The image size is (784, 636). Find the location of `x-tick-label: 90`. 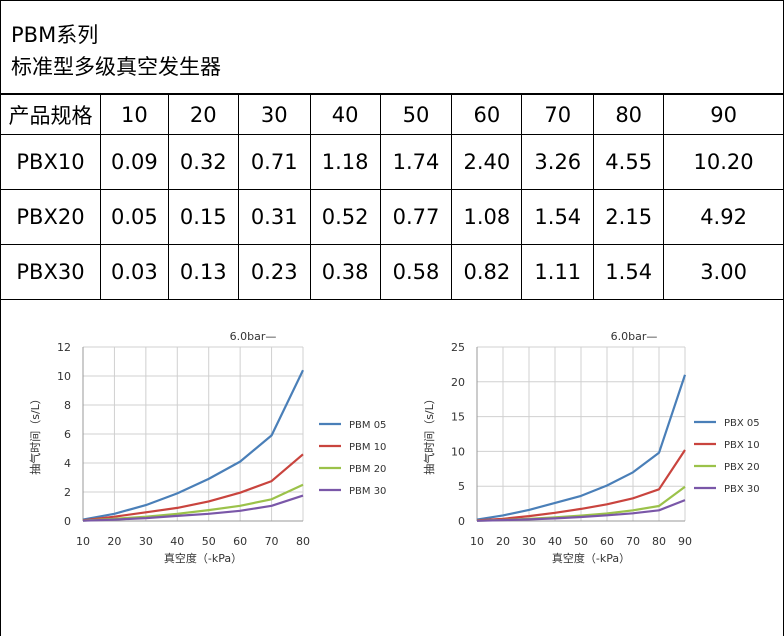

x-tick-label: 90 is located at coordinates (685, 541).